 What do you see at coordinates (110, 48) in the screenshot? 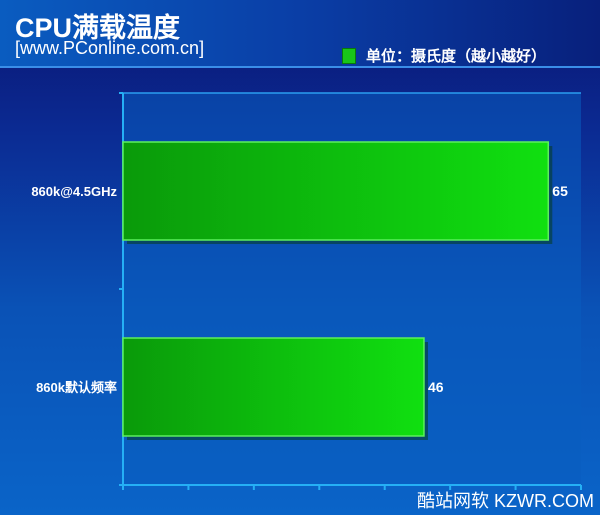
I see `chart-subtitle: [www.PConline.com.cn]` at bounding box center [110, 48].